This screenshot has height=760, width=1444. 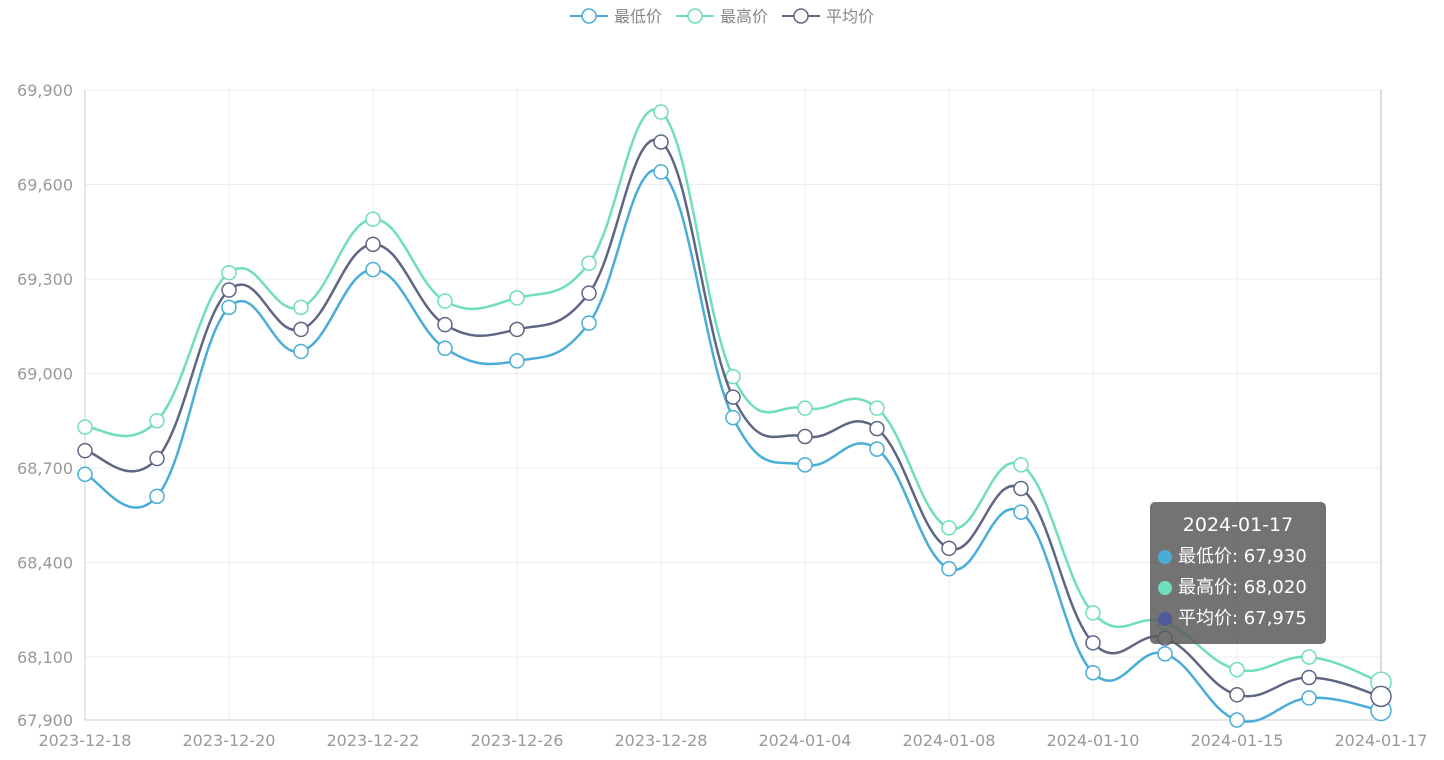 I want to click on y-tick-label: 69,900, so click(x=45, y=90).